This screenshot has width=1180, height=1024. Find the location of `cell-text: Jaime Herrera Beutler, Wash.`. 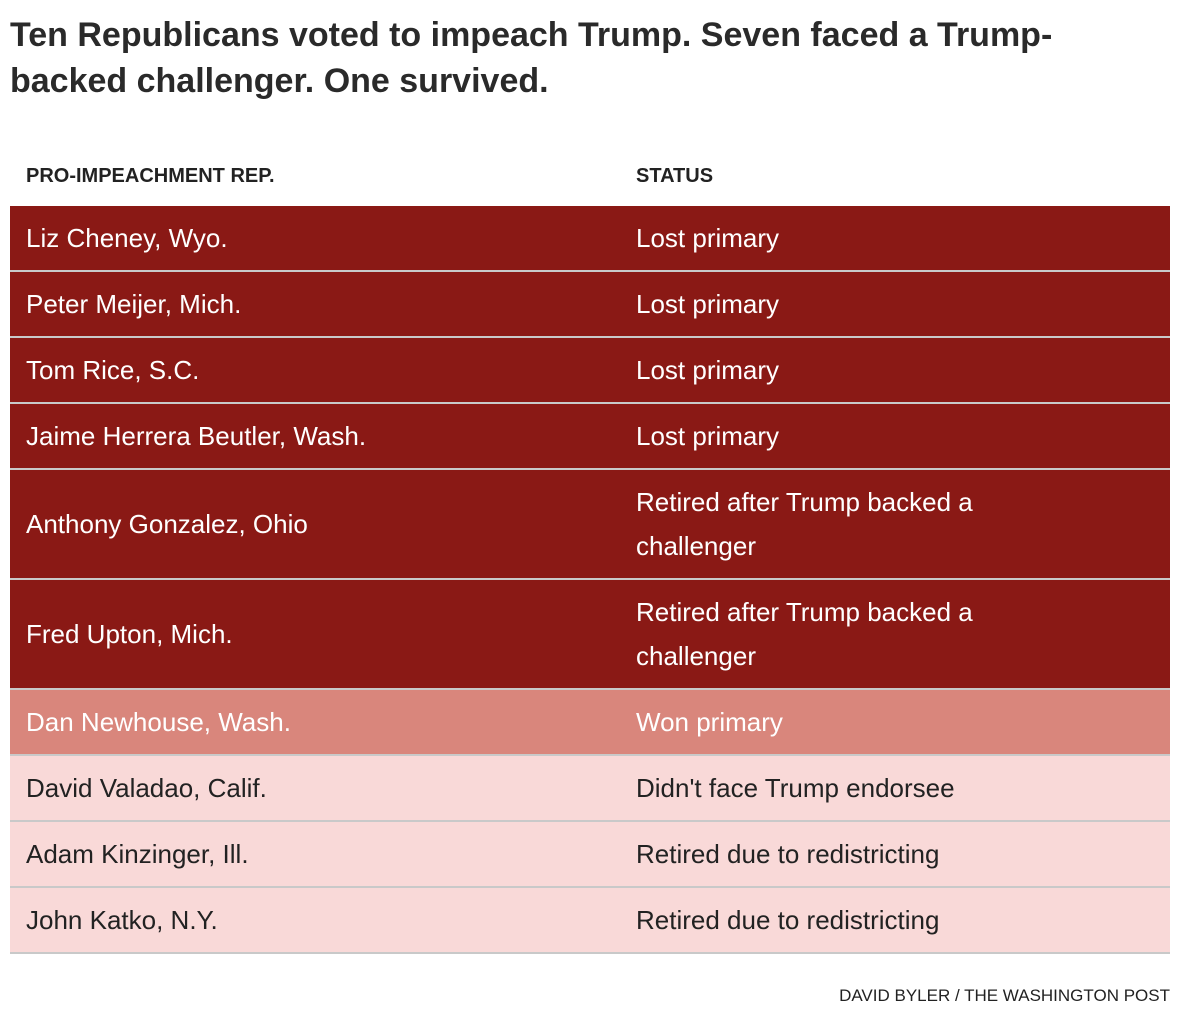

cell-text: Jaime Herrera Beutler, Wash. is located at coordinates (196, 436).